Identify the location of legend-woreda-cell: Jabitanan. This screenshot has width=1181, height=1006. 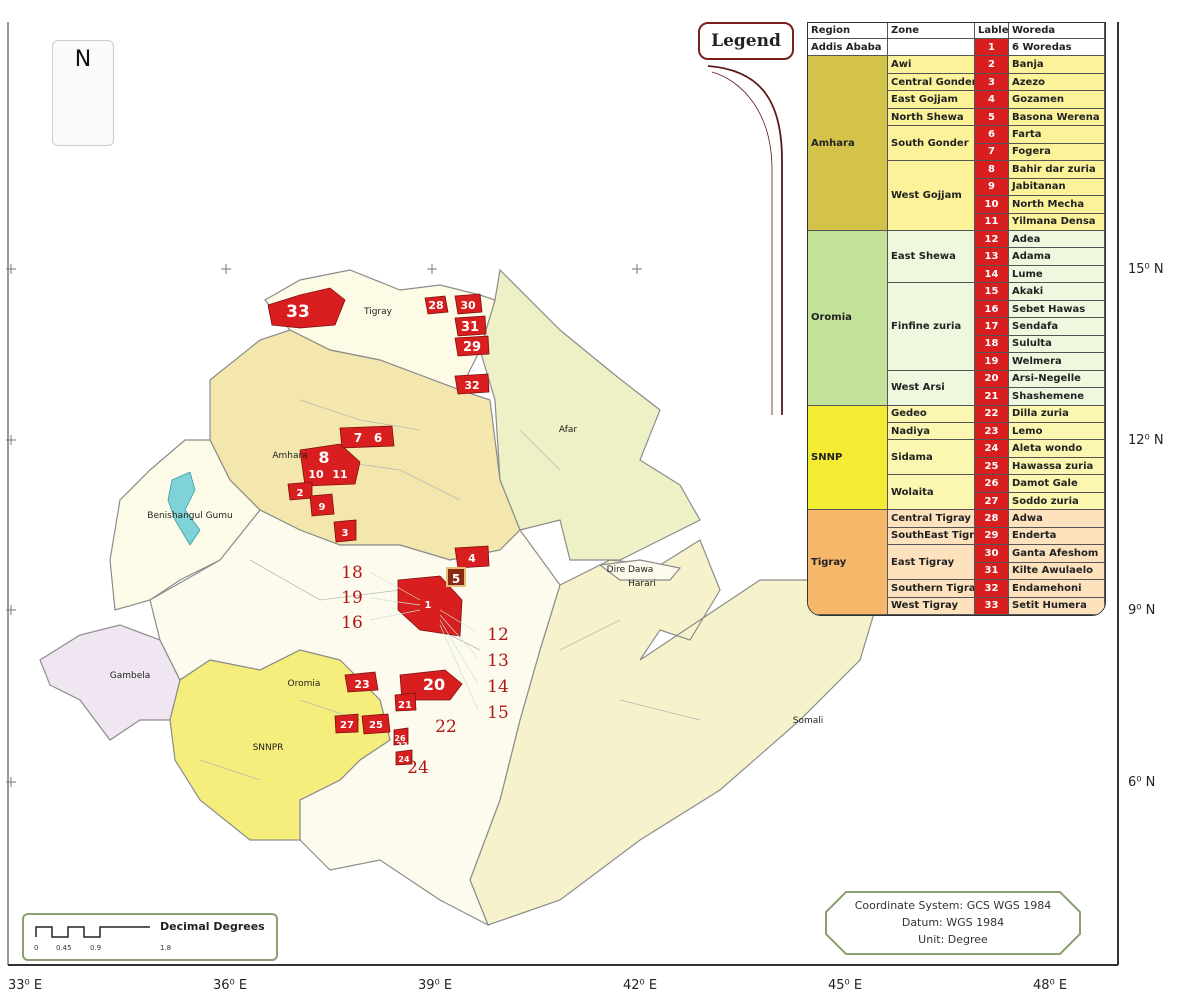
(1057, 187).